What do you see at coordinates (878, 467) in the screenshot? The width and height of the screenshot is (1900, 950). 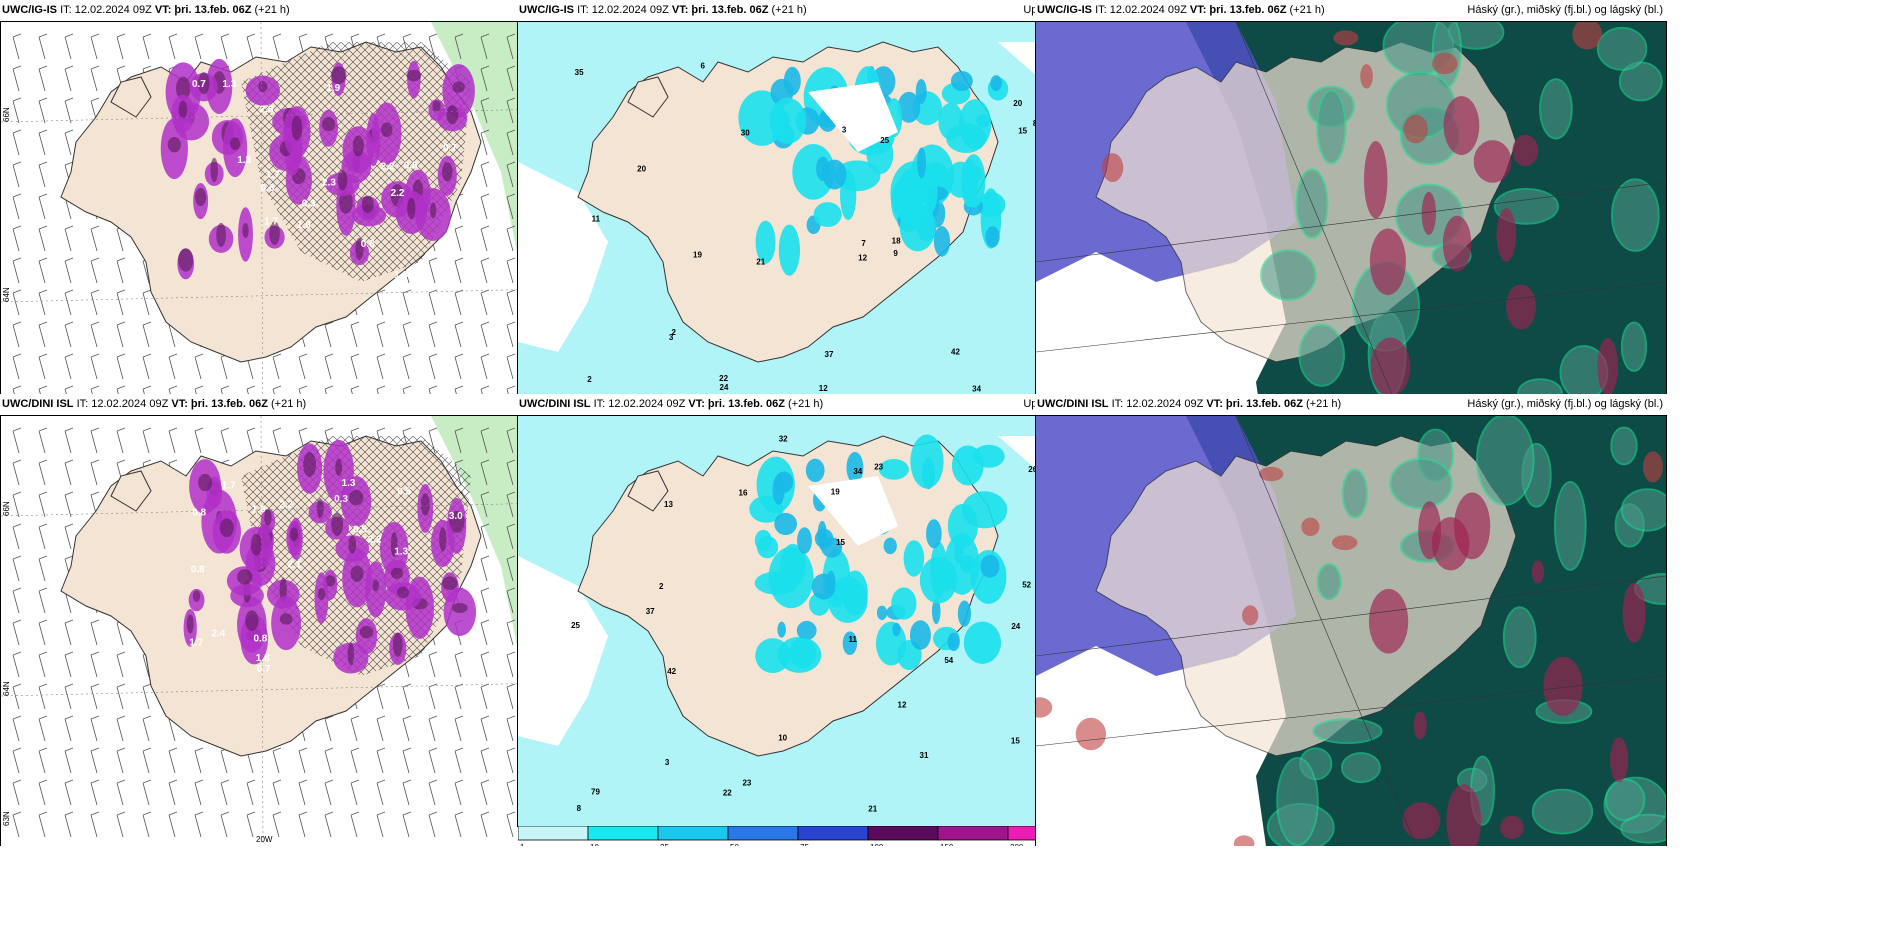 I see `accum-value: 23` at bounding box center [878, 467].